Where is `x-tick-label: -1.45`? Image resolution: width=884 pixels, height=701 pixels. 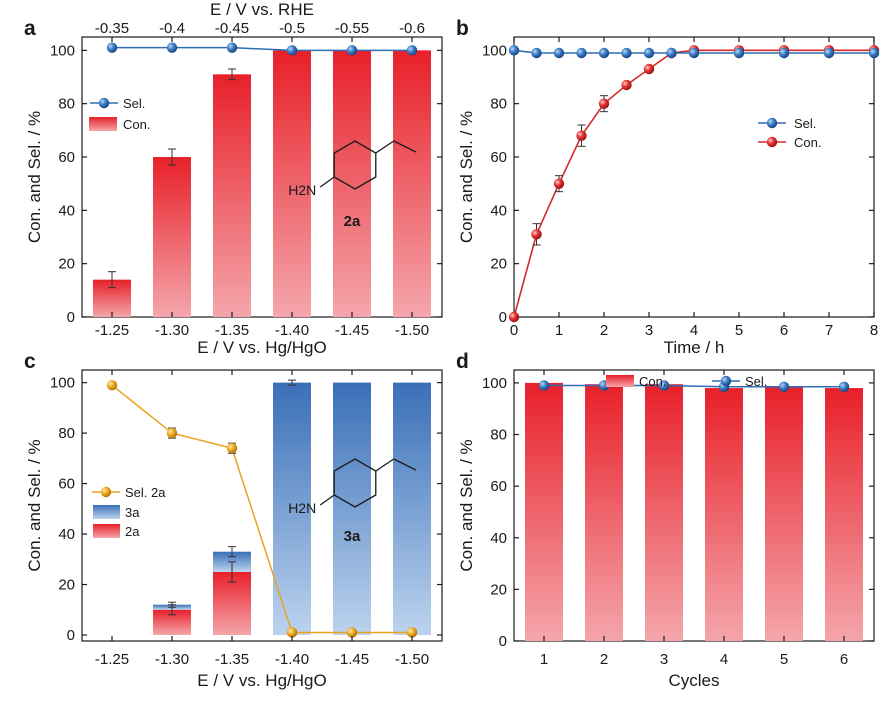
x-tick-label: -1.45 is located at coordinates (352, 330).